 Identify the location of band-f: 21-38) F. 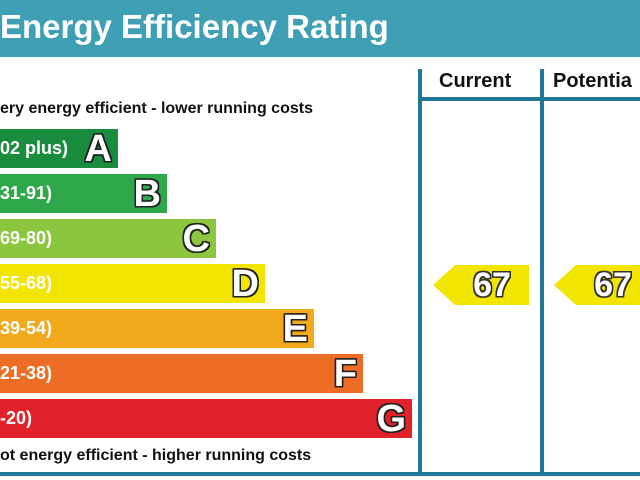
(181, 373).